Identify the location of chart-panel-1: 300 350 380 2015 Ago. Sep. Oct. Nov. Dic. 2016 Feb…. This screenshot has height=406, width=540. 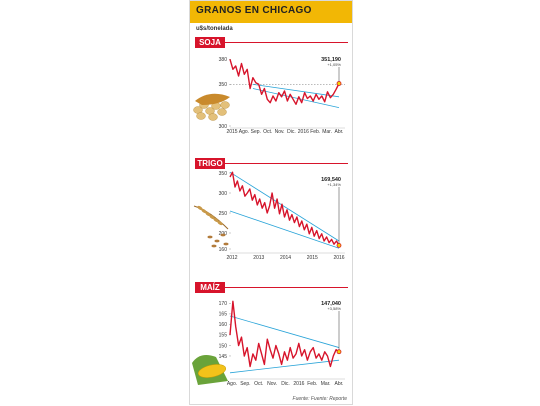
(269, 96).